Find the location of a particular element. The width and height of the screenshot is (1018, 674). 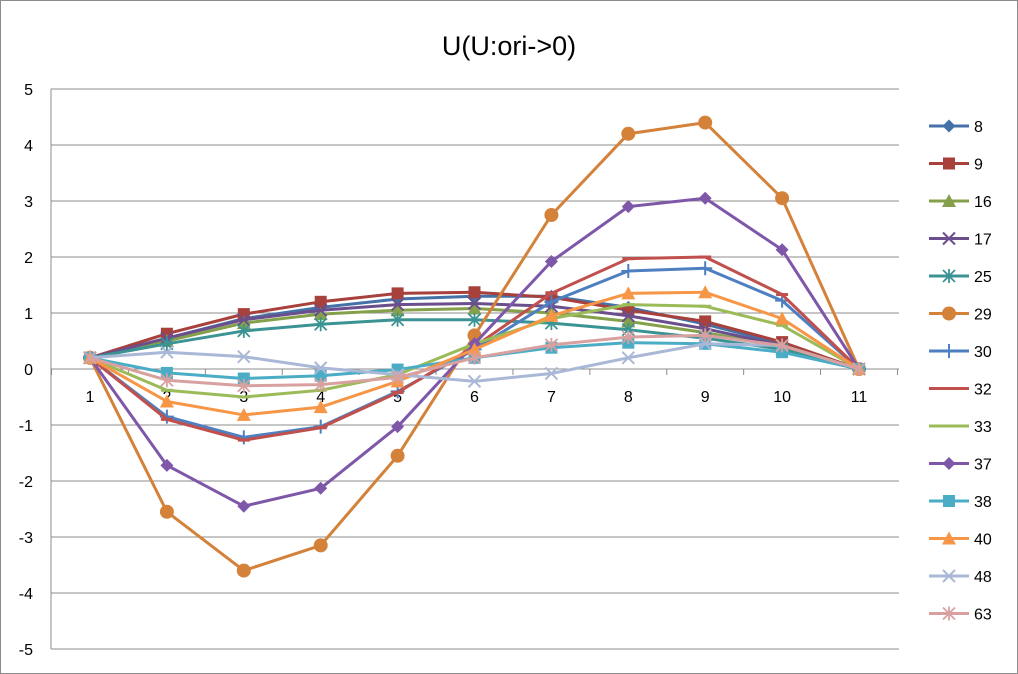

legend-item: 33 is located at coordinates (960, 427).